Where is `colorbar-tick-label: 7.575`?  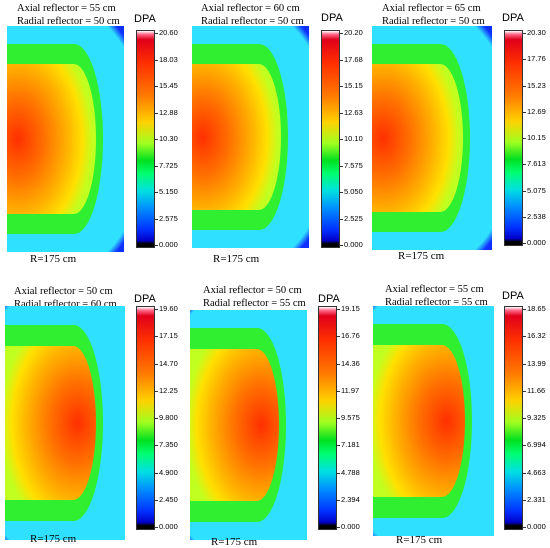 colorbar-tick-label: 7.575 is located at coordinates (353, 165).